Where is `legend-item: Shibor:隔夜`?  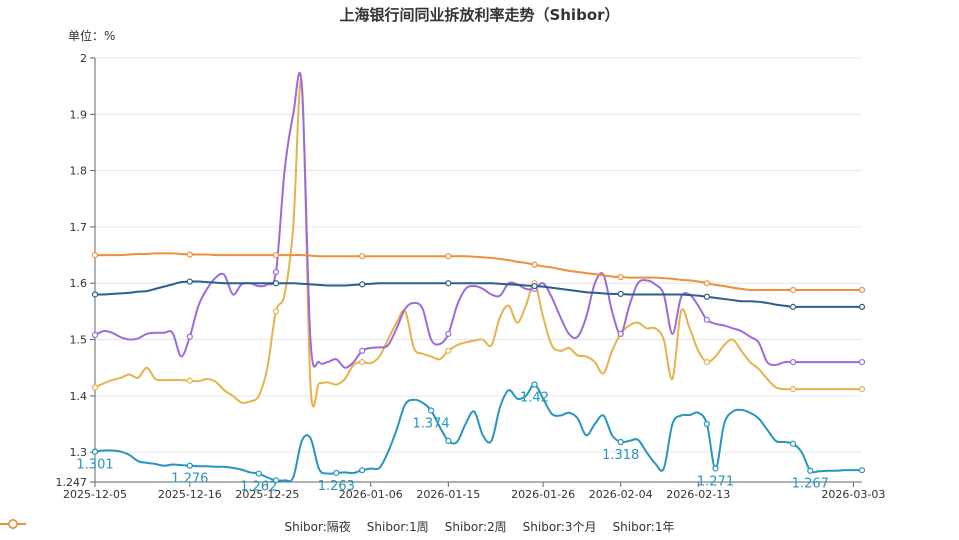 legend-item: Shibor:隔夜 is located at coordinates (175, 526).